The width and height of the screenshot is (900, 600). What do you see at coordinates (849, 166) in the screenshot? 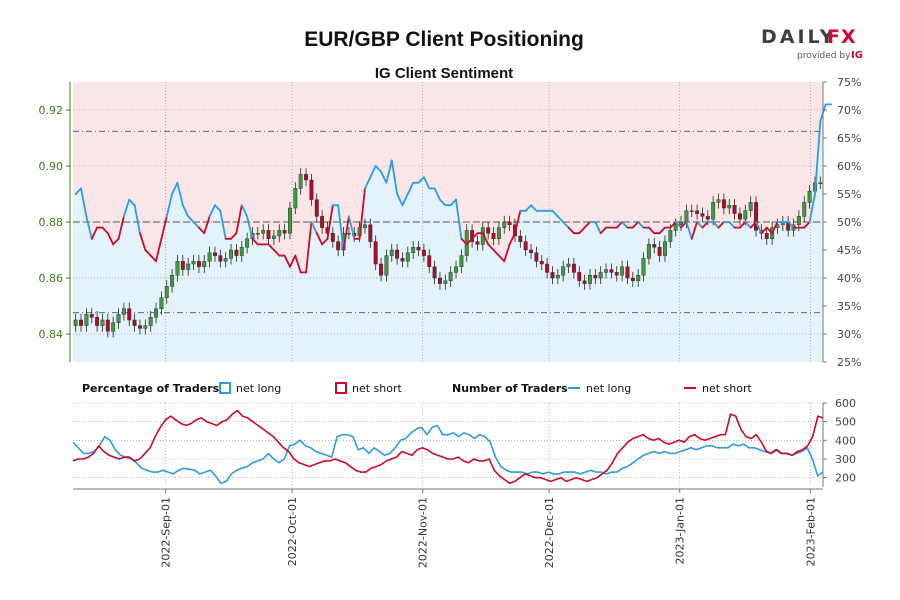
I see `percent-tick-label: 60%` at bounding box center [849, 166].